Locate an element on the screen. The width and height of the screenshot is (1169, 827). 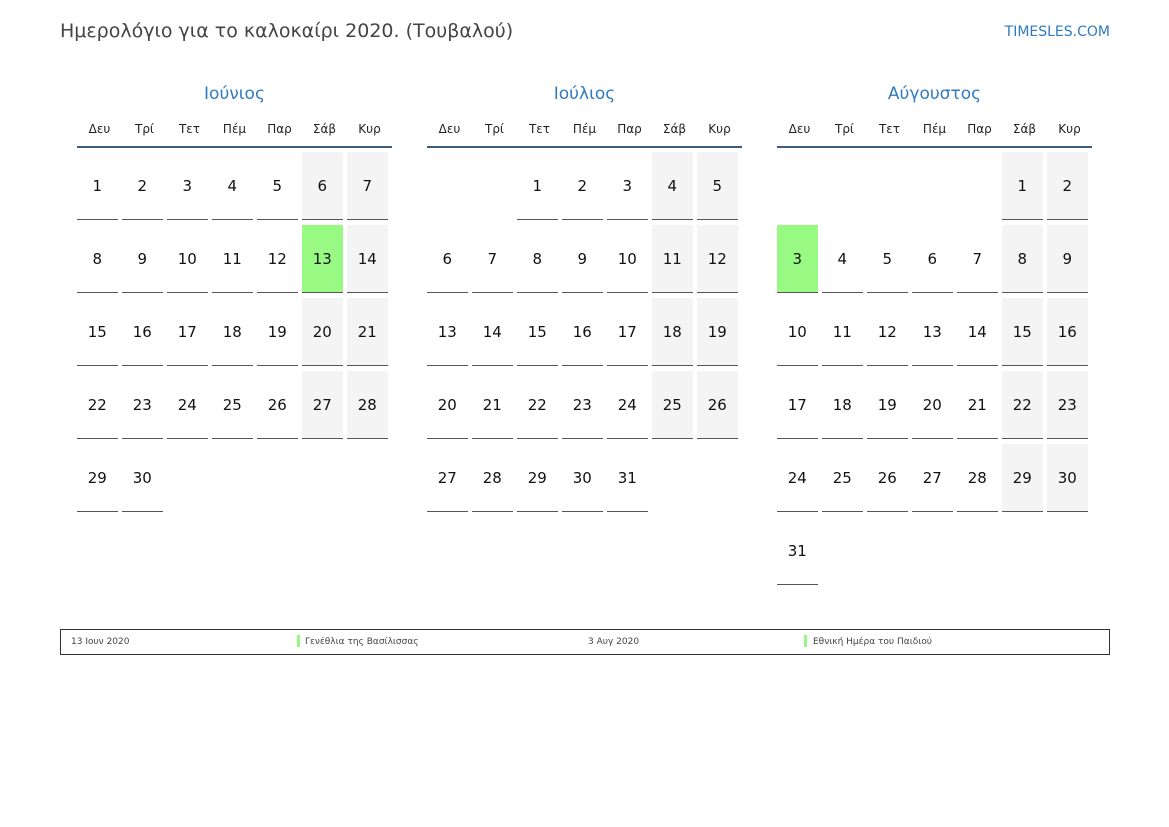
week-row: 10 11 12 13 14 15 16 is located at coordinates (934, 334).